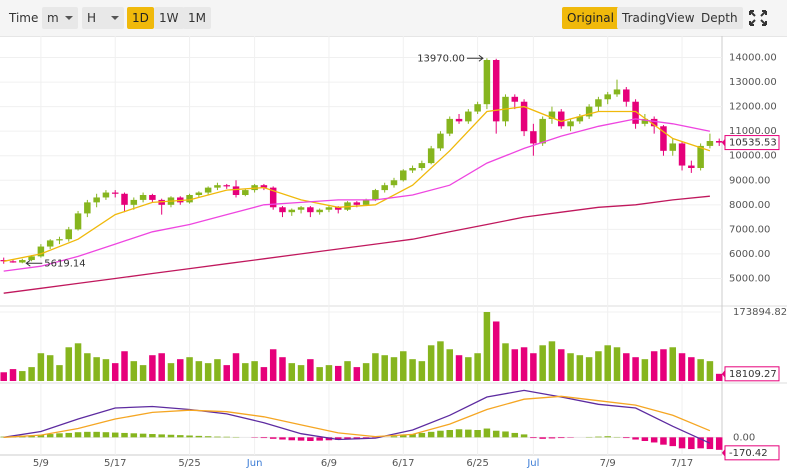  What do you see at coordinates (169, 18) in the screenshot?
I see `interval-button: 1W` at bounding box center [169, 18].